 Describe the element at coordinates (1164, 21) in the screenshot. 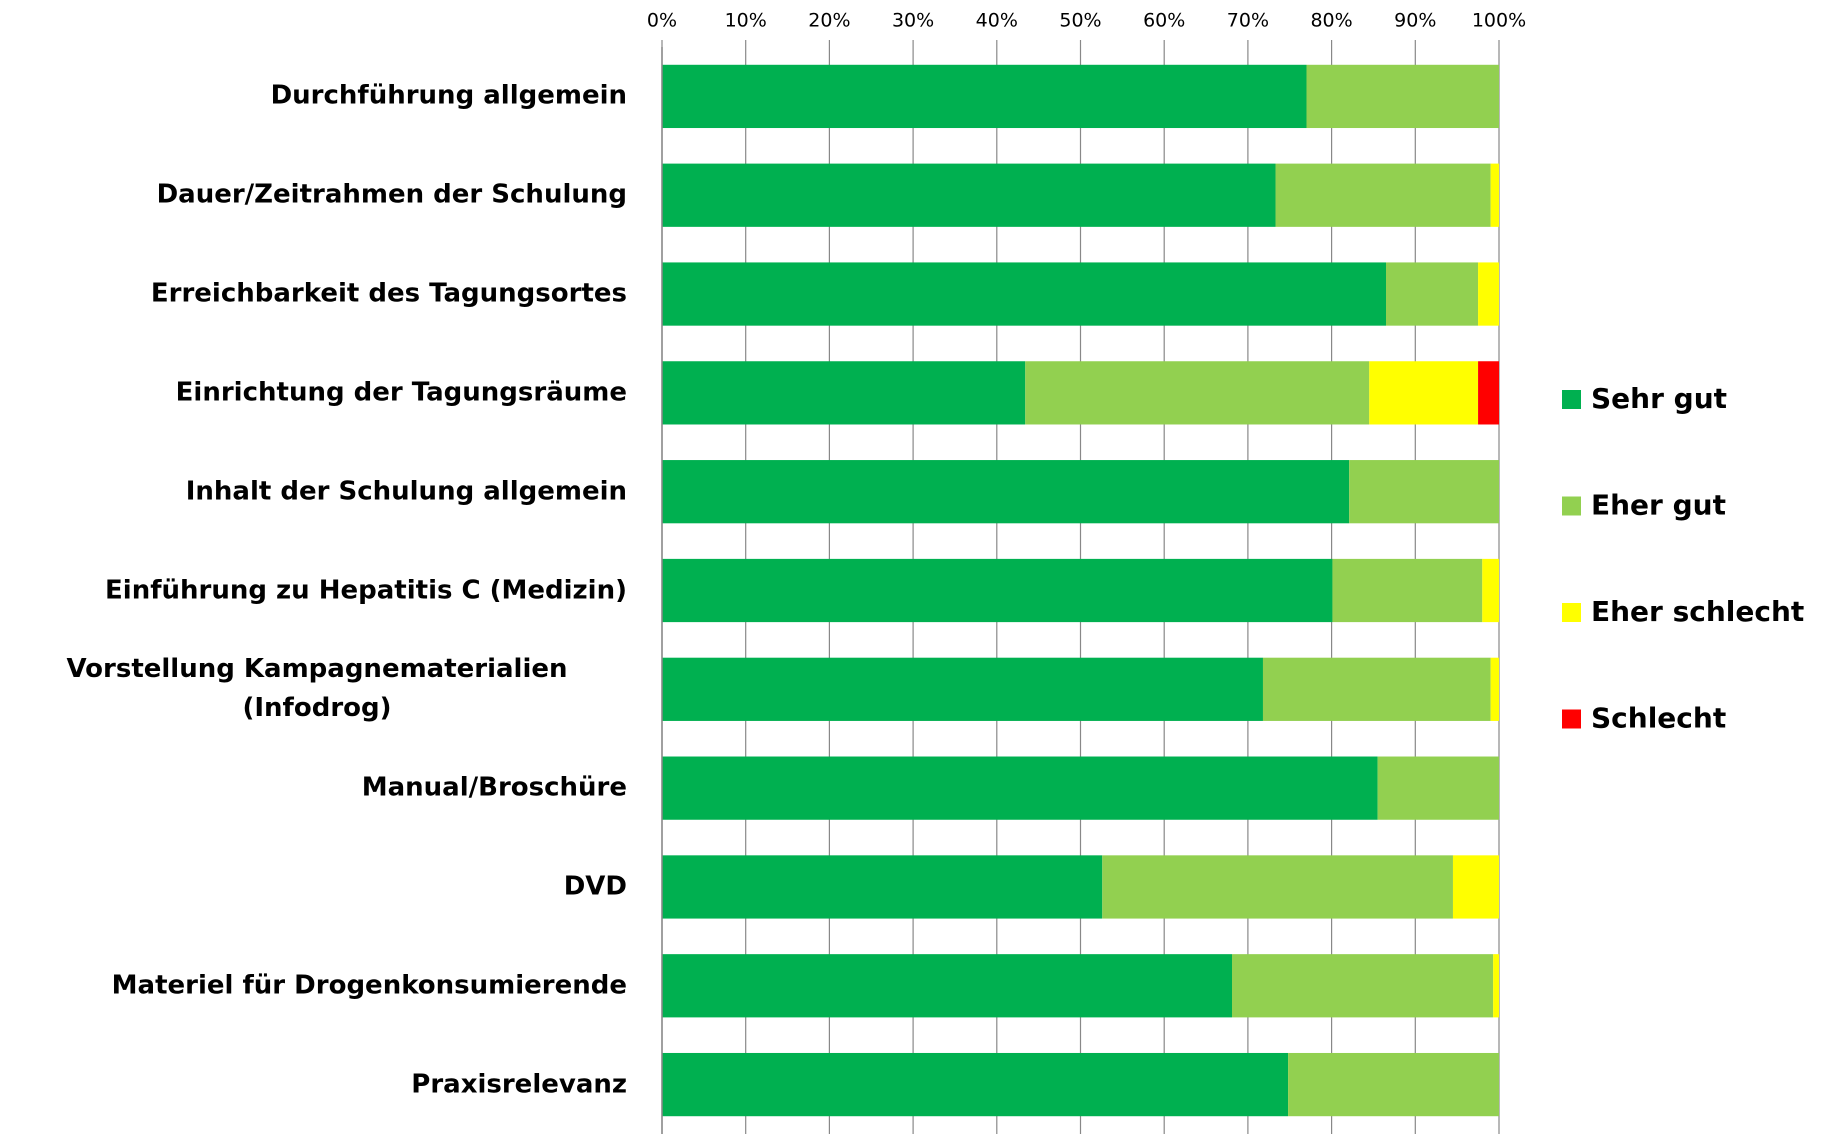

I see `x-tick-label: 60%` at that location.